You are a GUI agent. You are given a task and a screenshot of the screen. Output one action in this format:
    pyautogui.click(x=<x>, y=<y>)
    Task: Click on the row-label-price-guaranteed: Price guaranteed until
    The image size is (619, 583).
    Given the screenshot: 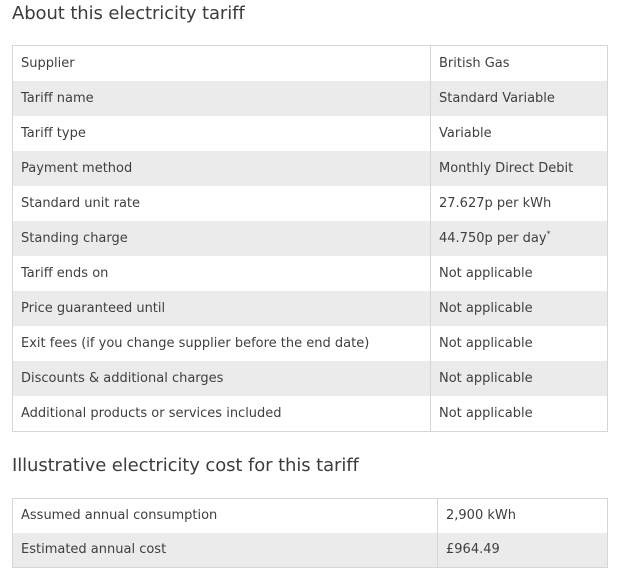 What is the action you would take?
    pyautogui.click(x=221, y=308)
    